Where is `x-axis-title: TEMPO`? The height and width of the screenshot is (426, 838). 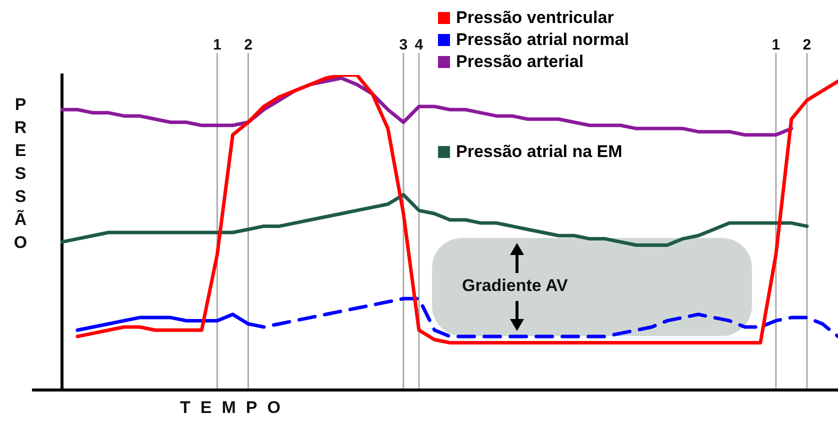
x-axis-title: TEMPO is located at coordinates (235, 408).